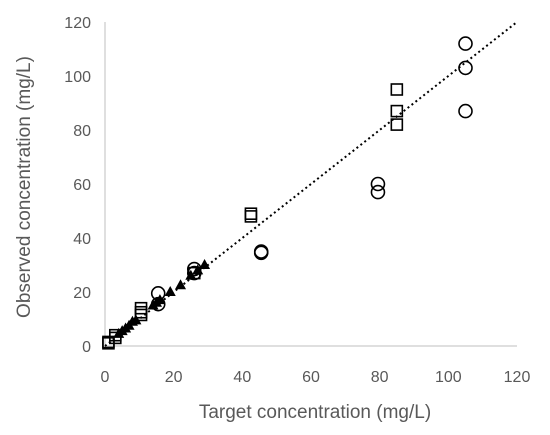  I want to click on y-axis-title: Observed concentration (mg/L), so click(24, 187).